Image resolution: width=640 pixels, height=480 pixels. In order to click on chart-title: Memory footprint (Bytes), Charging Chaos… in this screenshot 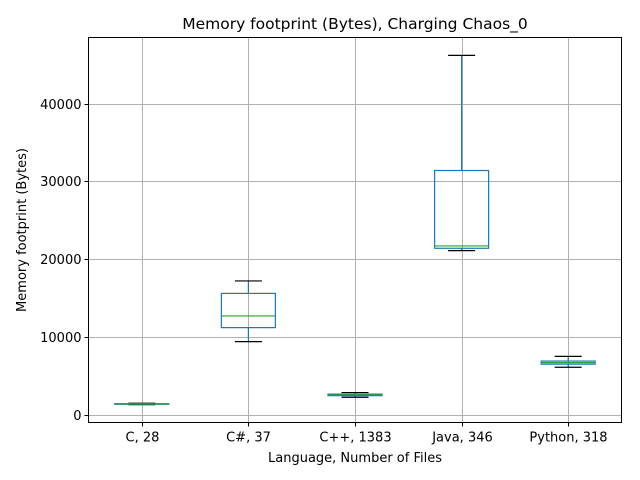, I will do `click(355, 24)`.